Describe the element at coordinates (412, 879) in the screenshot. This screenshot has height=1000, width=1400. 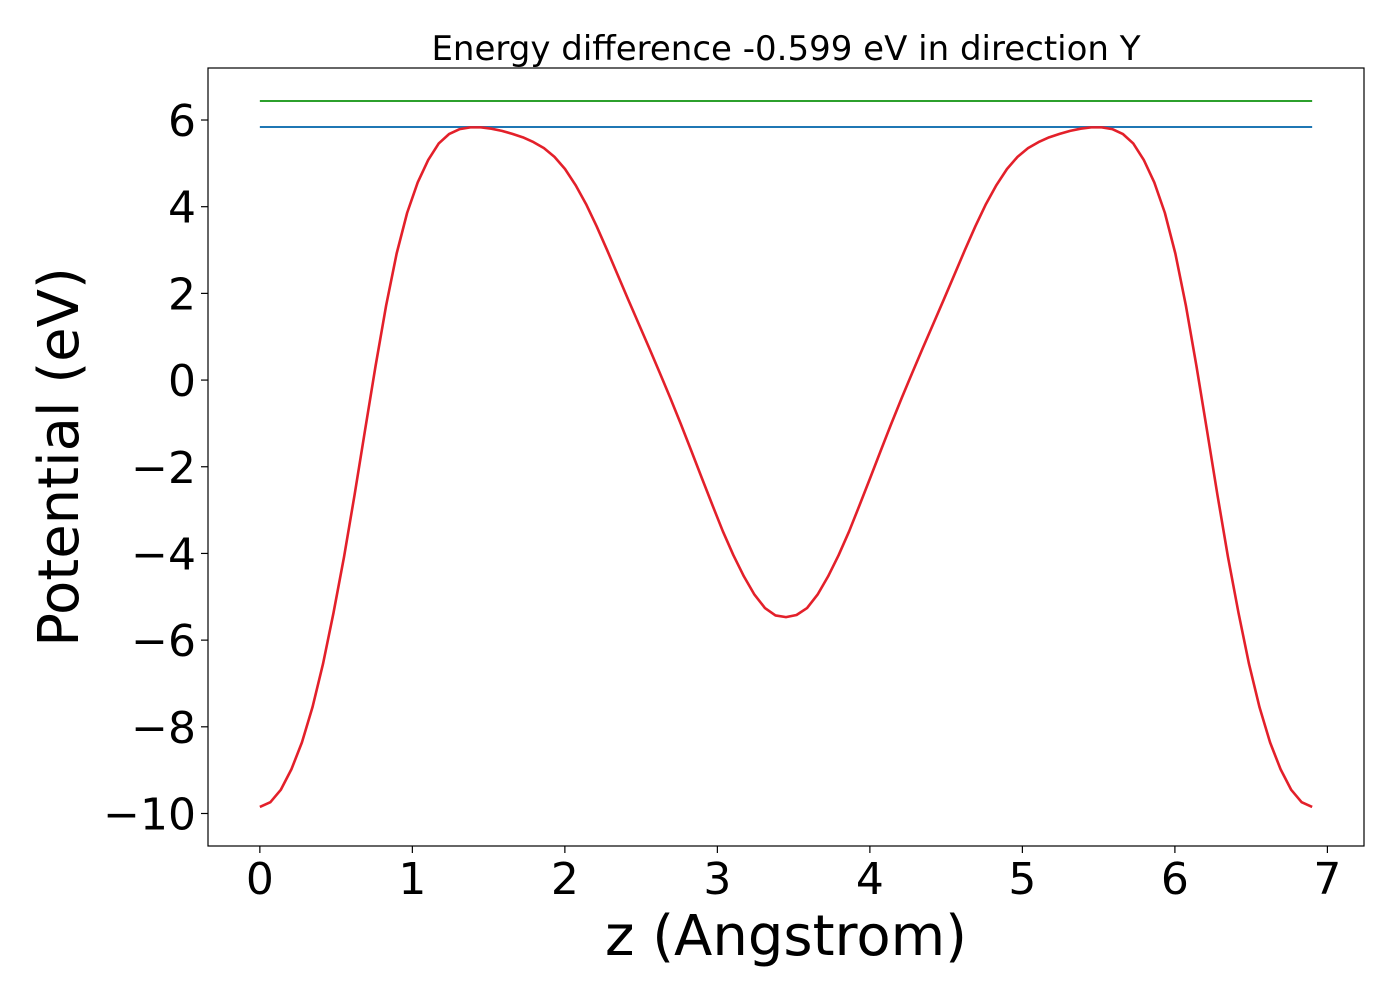
I see `x-tick-label: 1` at that location.